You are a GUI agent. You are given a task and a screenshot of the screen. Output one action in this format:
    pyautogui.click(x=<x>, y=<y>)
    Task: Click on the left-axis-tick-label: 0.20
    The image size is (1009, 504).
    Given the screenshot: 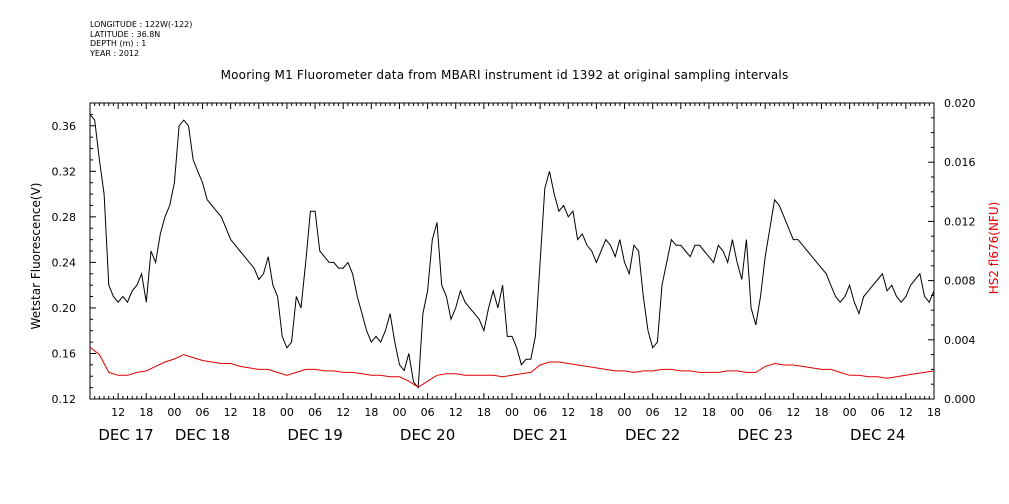 What is the action you would take?
    pyautogui.click(x=64, y=308)
    